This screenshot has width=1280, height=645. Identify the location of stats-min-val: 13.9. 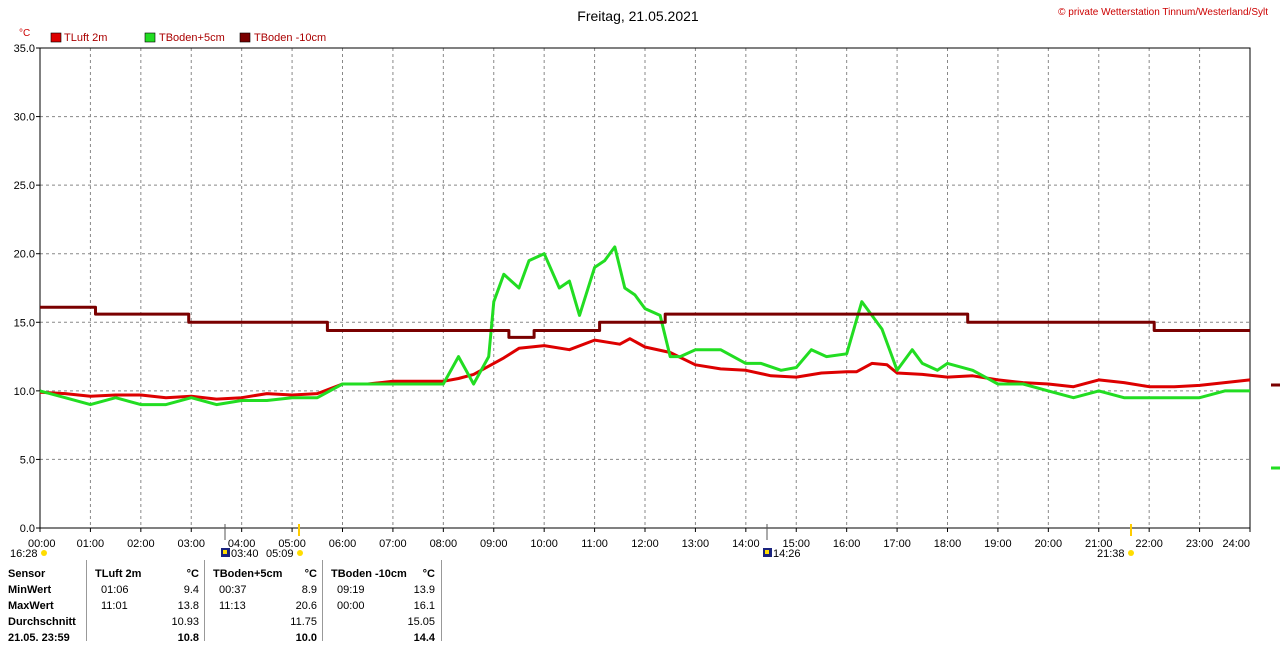
(424, 590).